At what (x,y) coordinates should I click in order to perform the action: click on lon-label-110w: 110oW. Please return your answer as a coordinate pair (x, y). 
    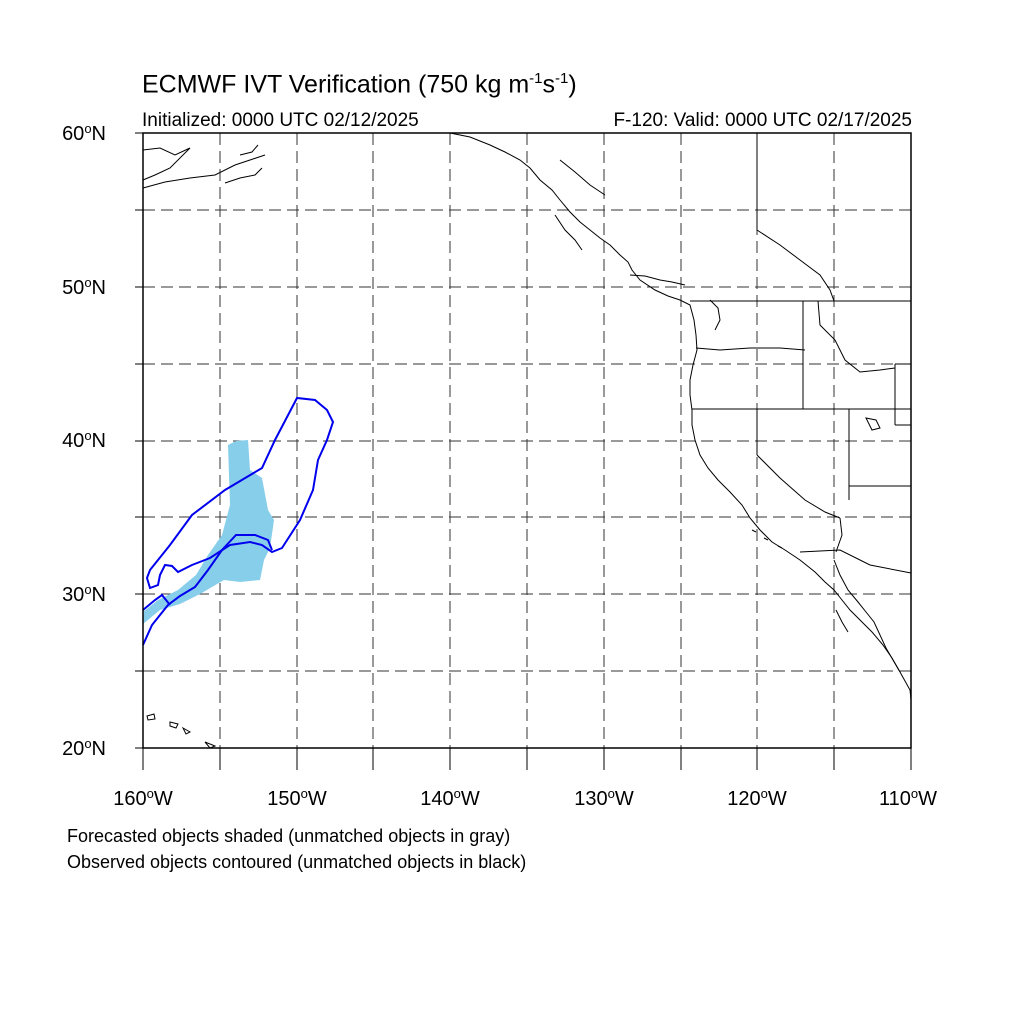
    Looking at the image, I should click on (907, 798).